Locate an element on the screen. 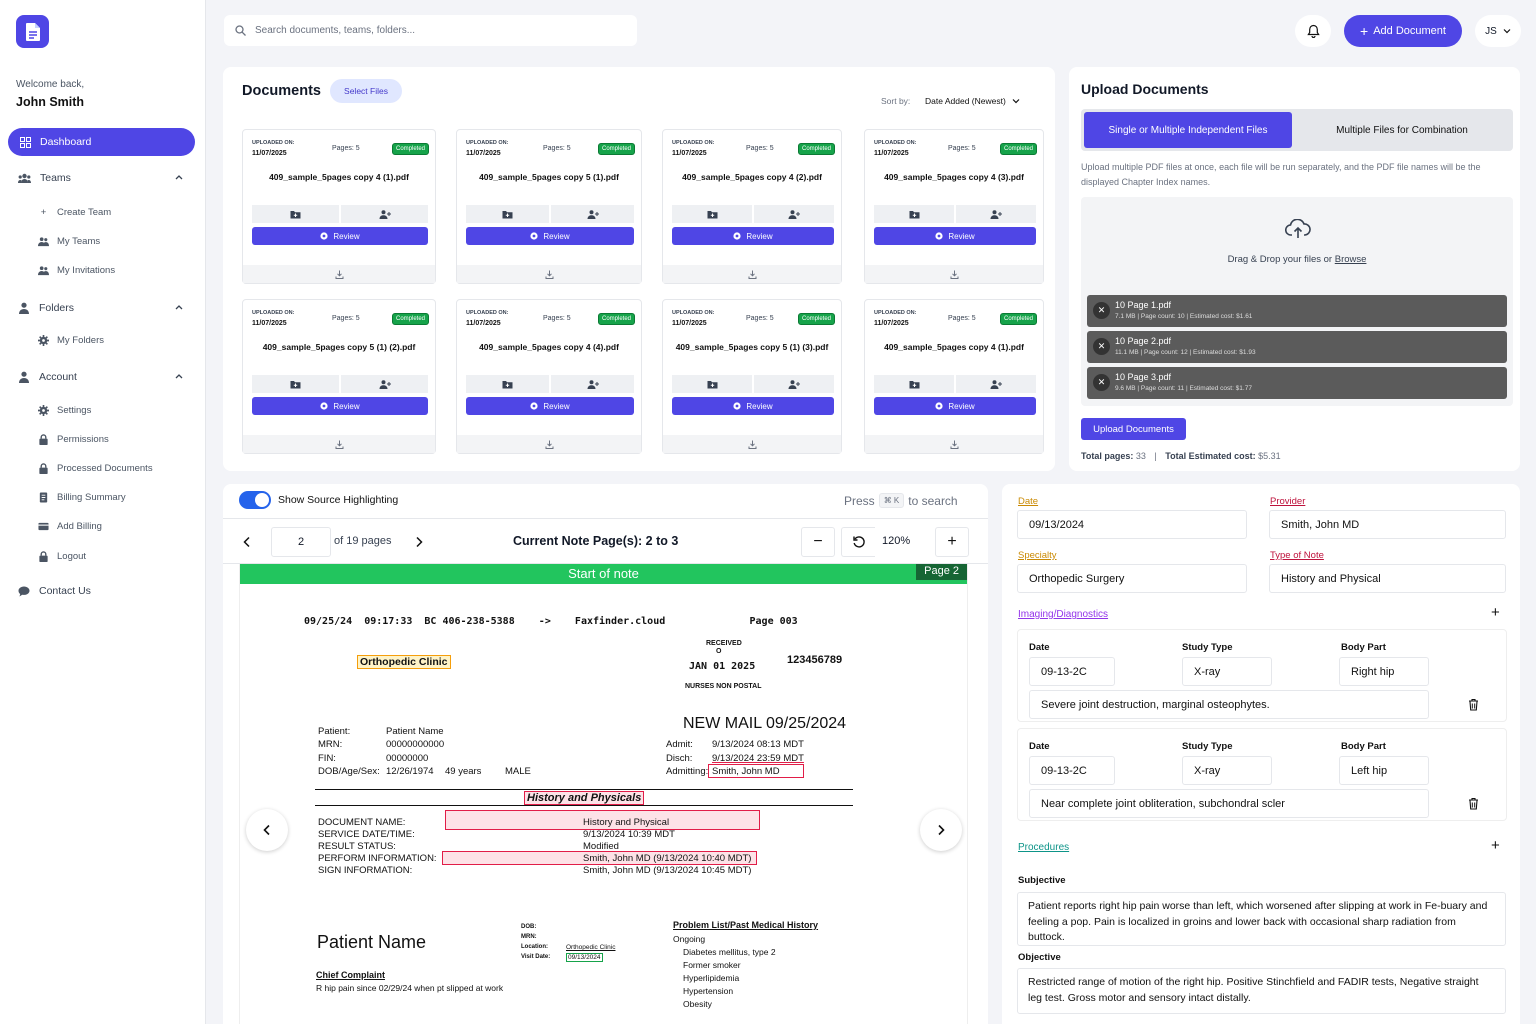  tab-combination: Multiple Files for Combination is located at coordinates (1402, 130).